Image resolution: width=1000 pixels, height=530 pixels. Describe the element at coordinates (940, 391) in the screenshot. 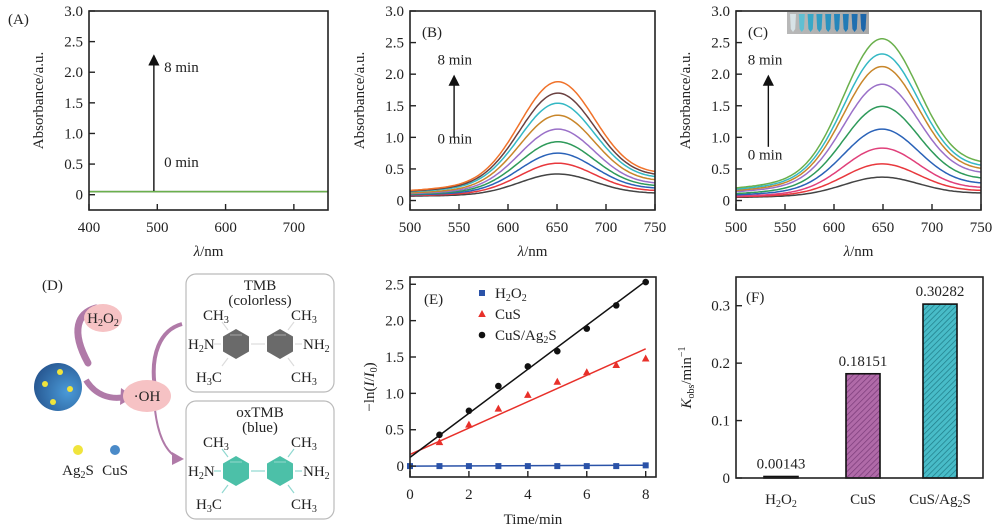

I see `bar-CuS-Ag2S` at that location.